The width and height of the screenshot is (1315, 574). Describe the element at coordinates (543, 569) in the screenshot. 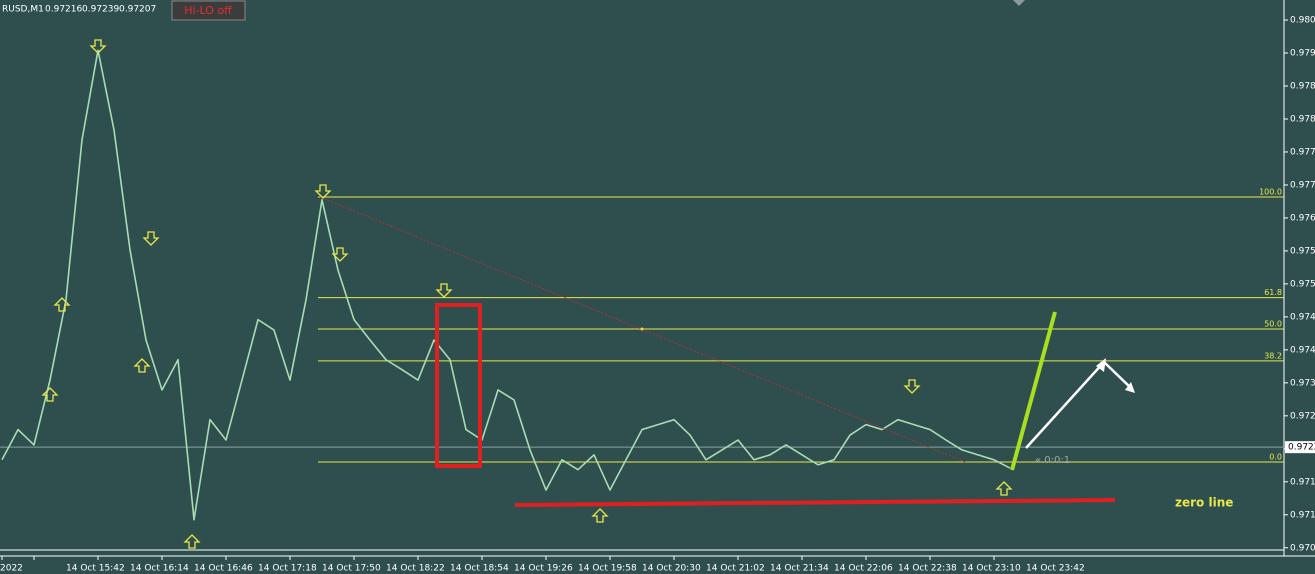

I see `x-tick-label: 14 Oct 19:26` at that location.